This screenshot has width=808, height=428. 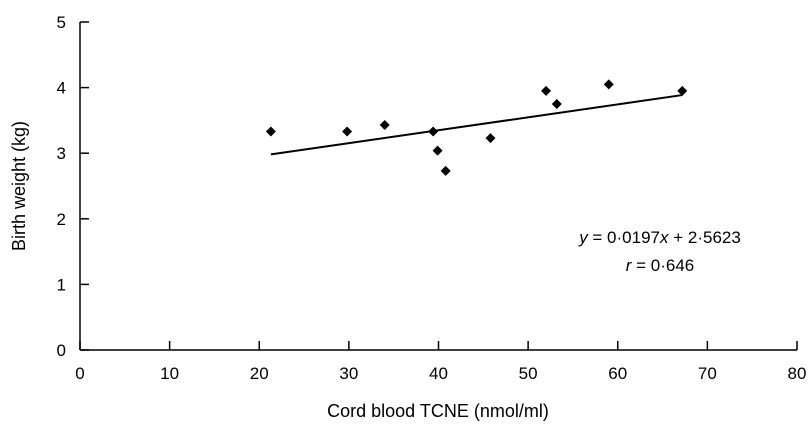 I want to click on y-tick-label: 0, so click(x=61, y=350).